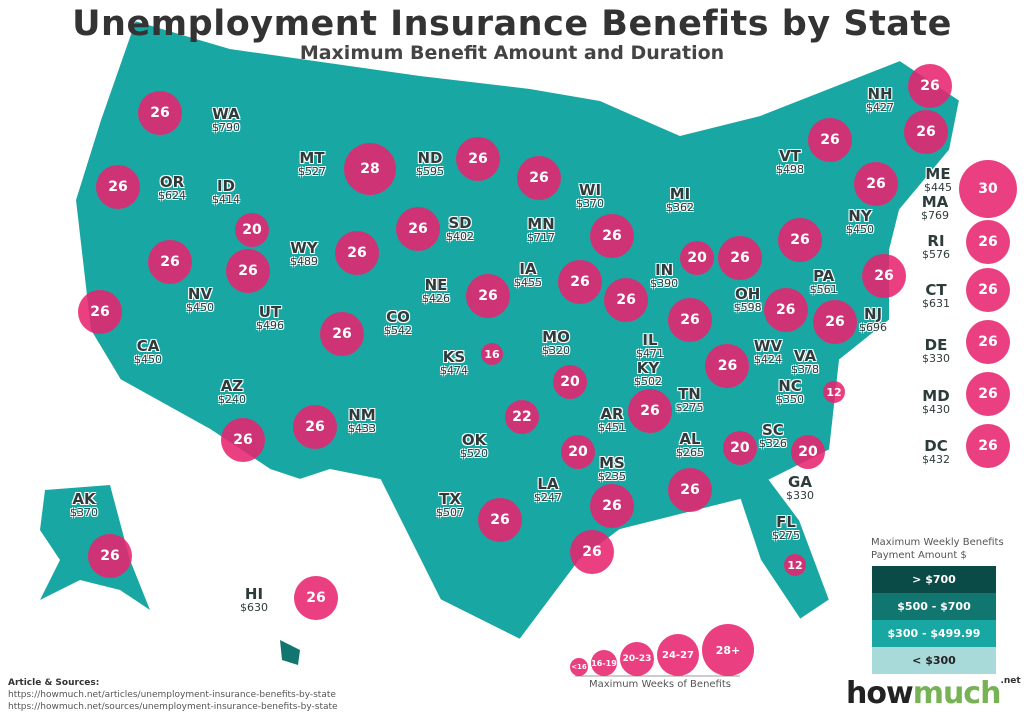 The image size is (1024, 719). I want to click on state-label-nv: NV $450, so click(200, 299).